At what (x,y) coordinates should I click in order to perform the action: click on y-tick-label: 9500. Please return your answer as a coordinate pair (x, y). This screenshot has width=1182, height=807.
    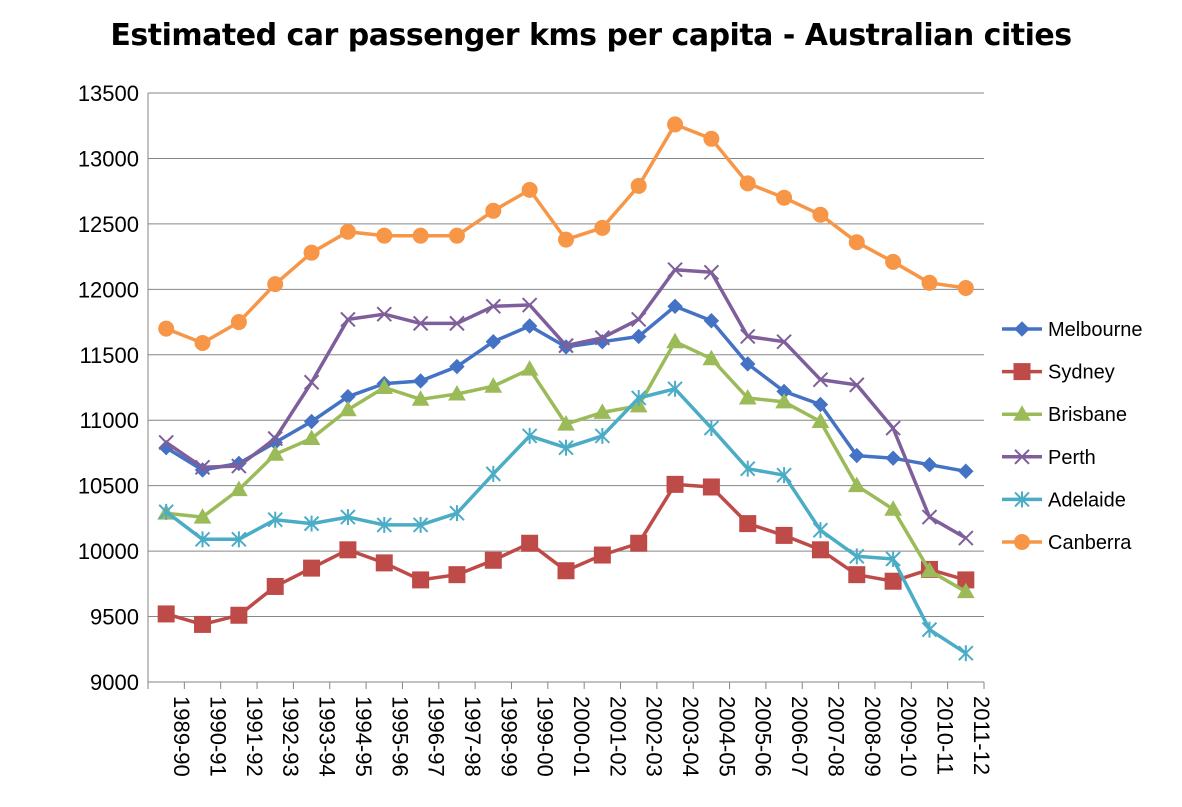
    Looking at the image, I should click on (114, 617).